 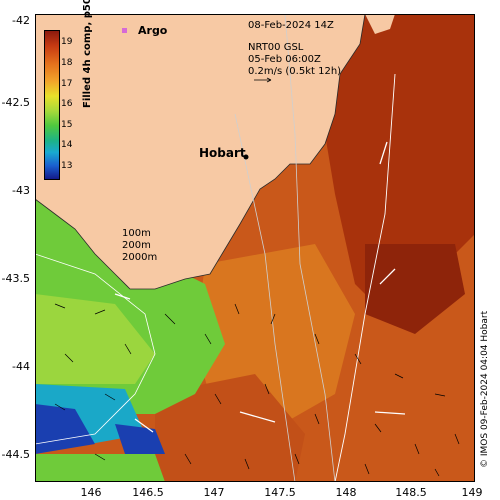 What do you see at coordinates (52, 105) in the screenshot?
I see `colorbar` at bounding box center [52, 105].